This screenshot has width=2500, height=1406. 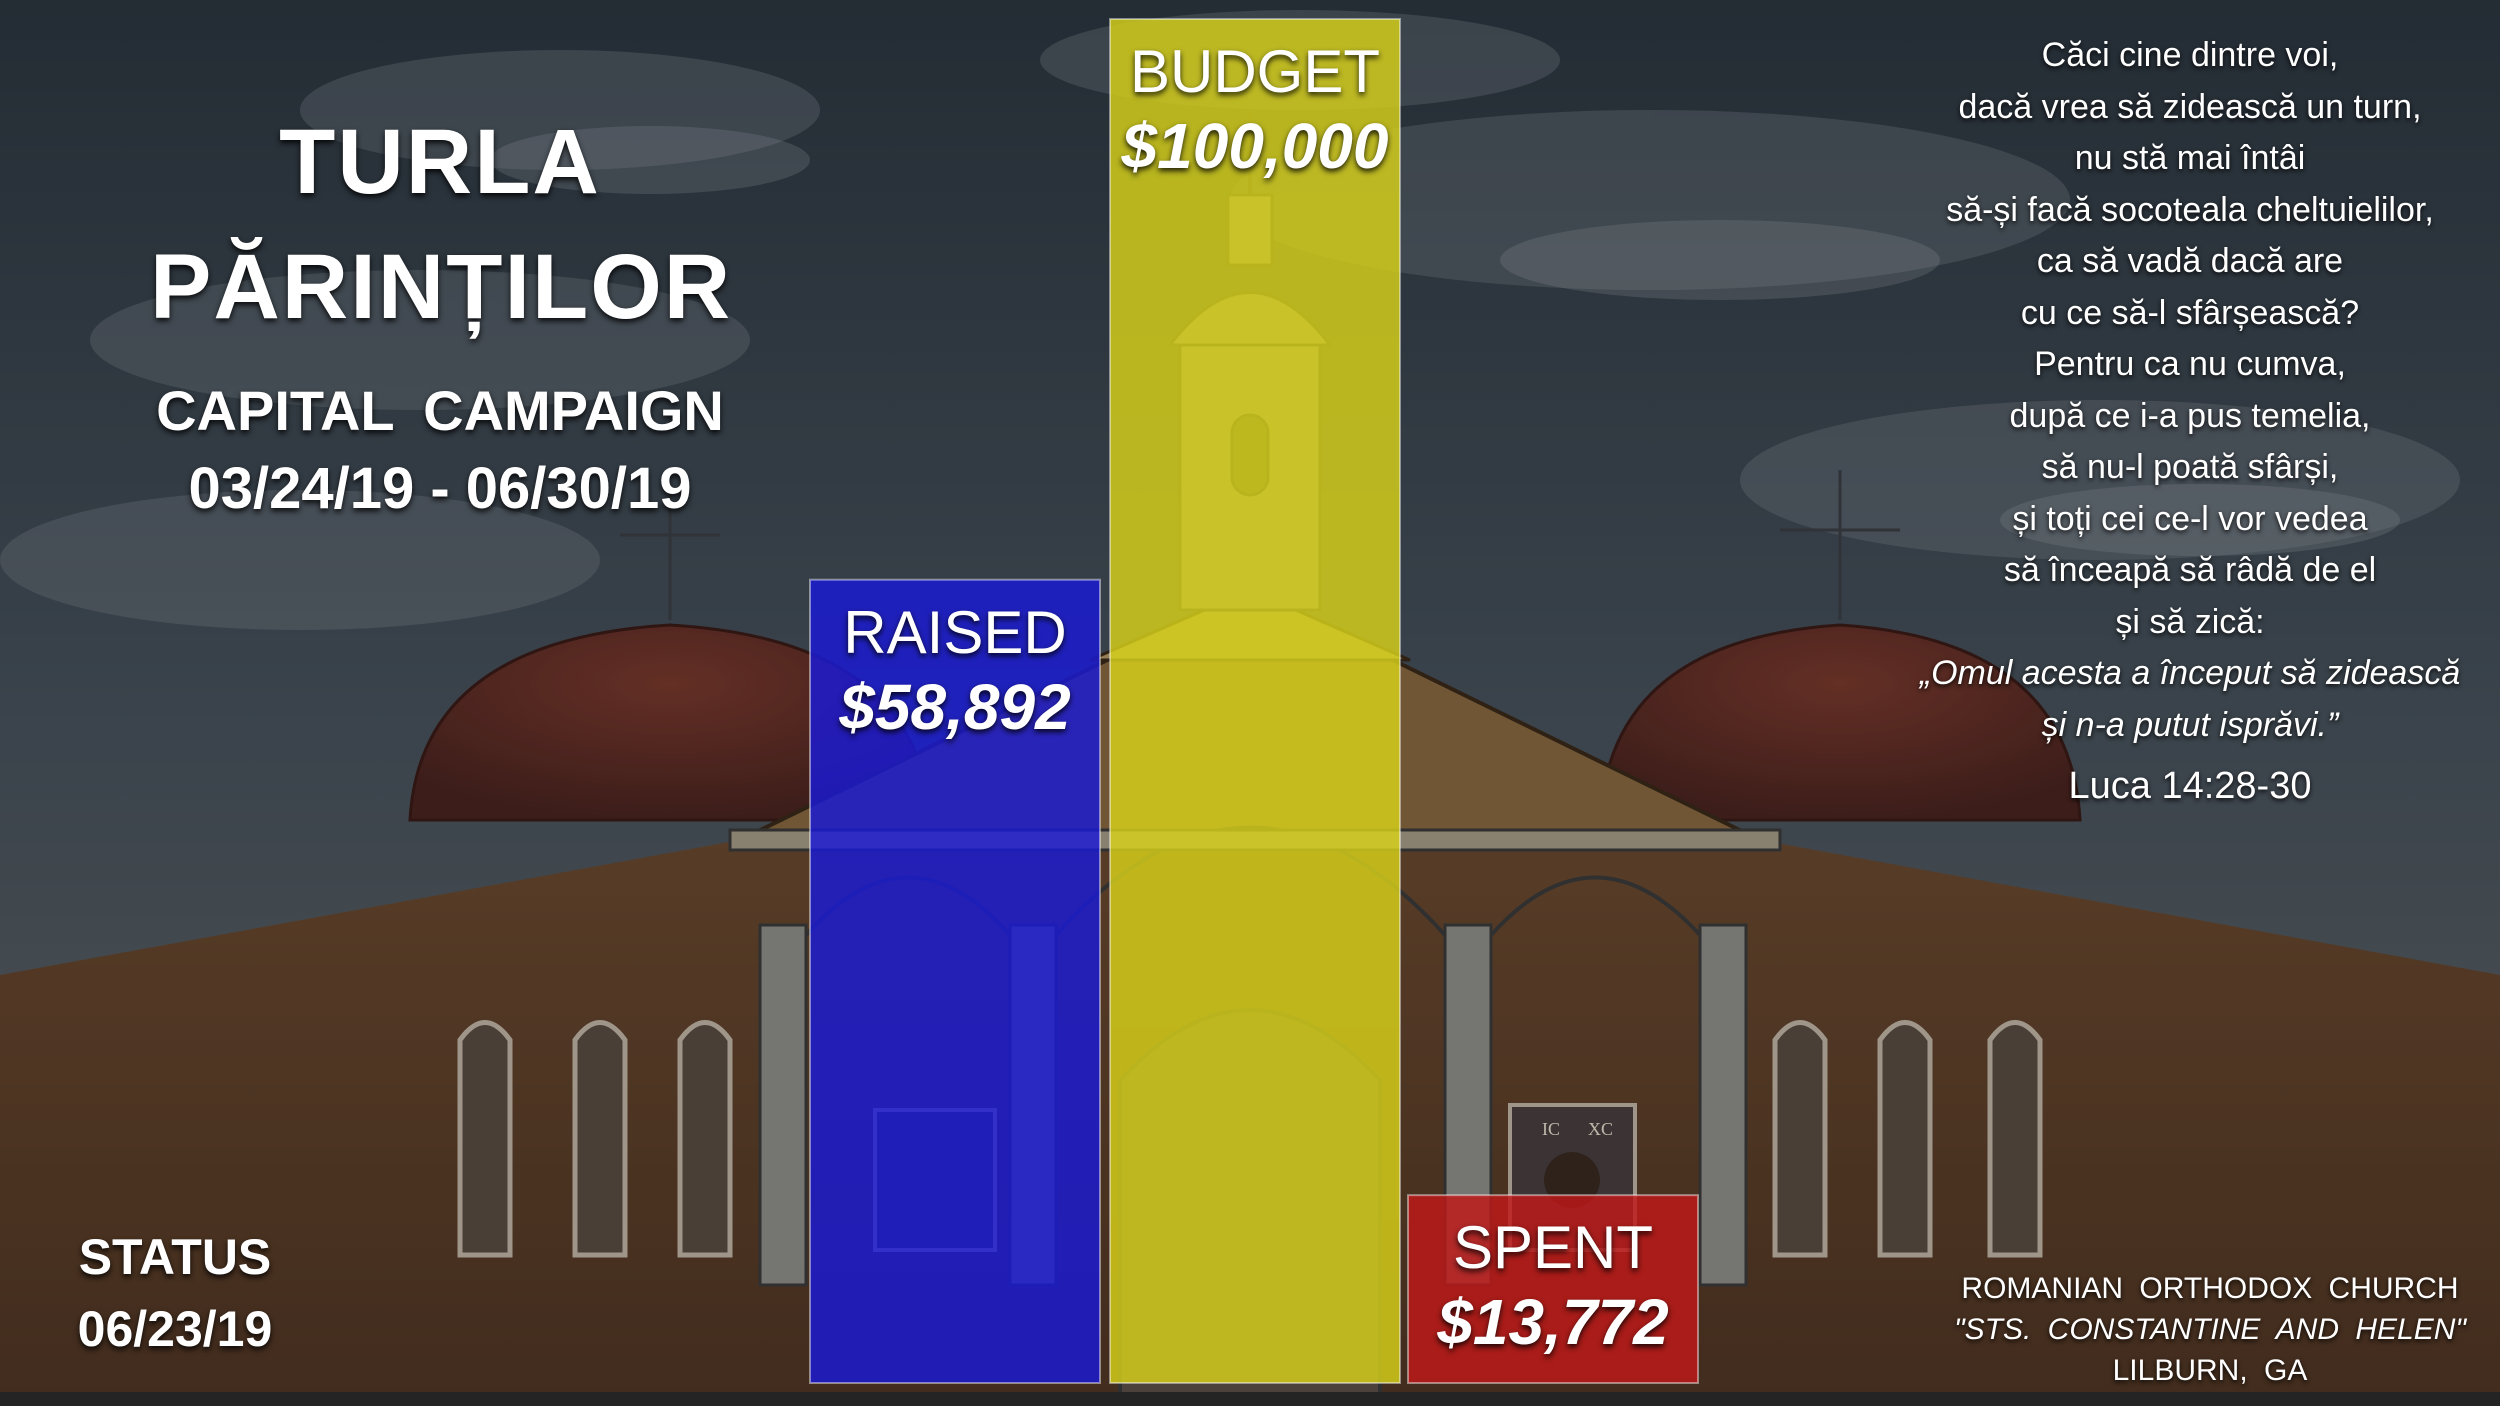 I want to click on bar-raised, so click(x=955, y=981).